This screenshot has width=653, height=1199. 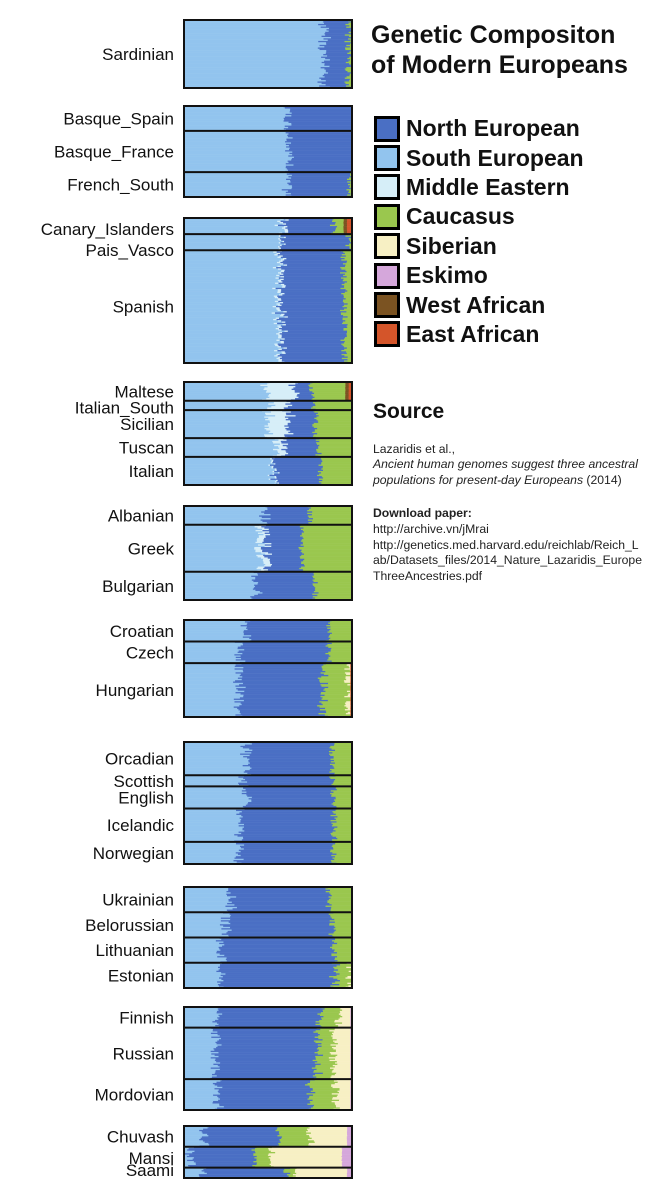 What do you see at coordinates (345, 838) in the screenshot?
I see `ancestry-segment-icelandic-cauc` at bounding box center [345, 838].